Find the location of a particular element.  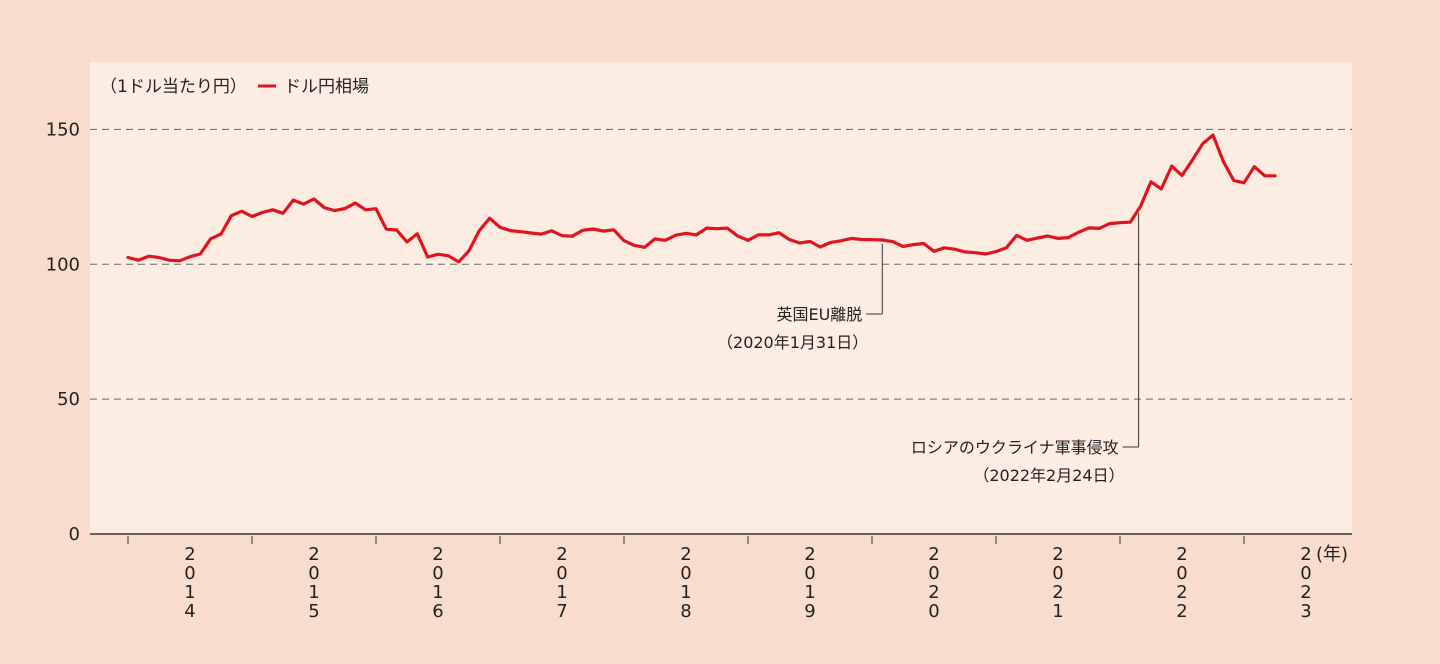

x-year-digit: 5 is located at coordinates (313, 611).